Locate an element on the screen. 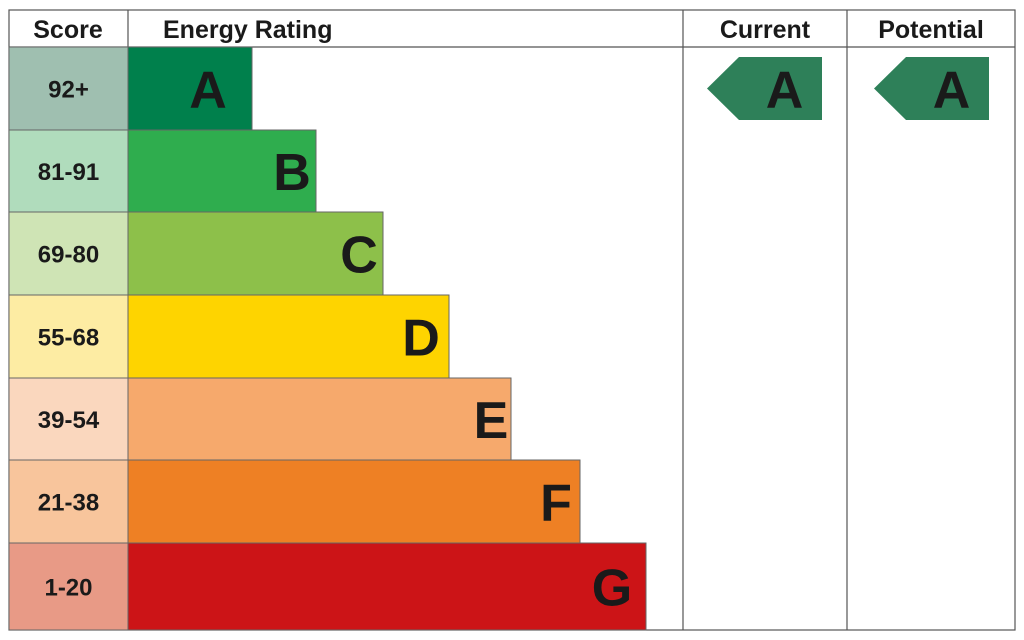 The width and height of the screenshot is (1024, 640). band-d: 55-68 D is located at coordinates (229, 336).